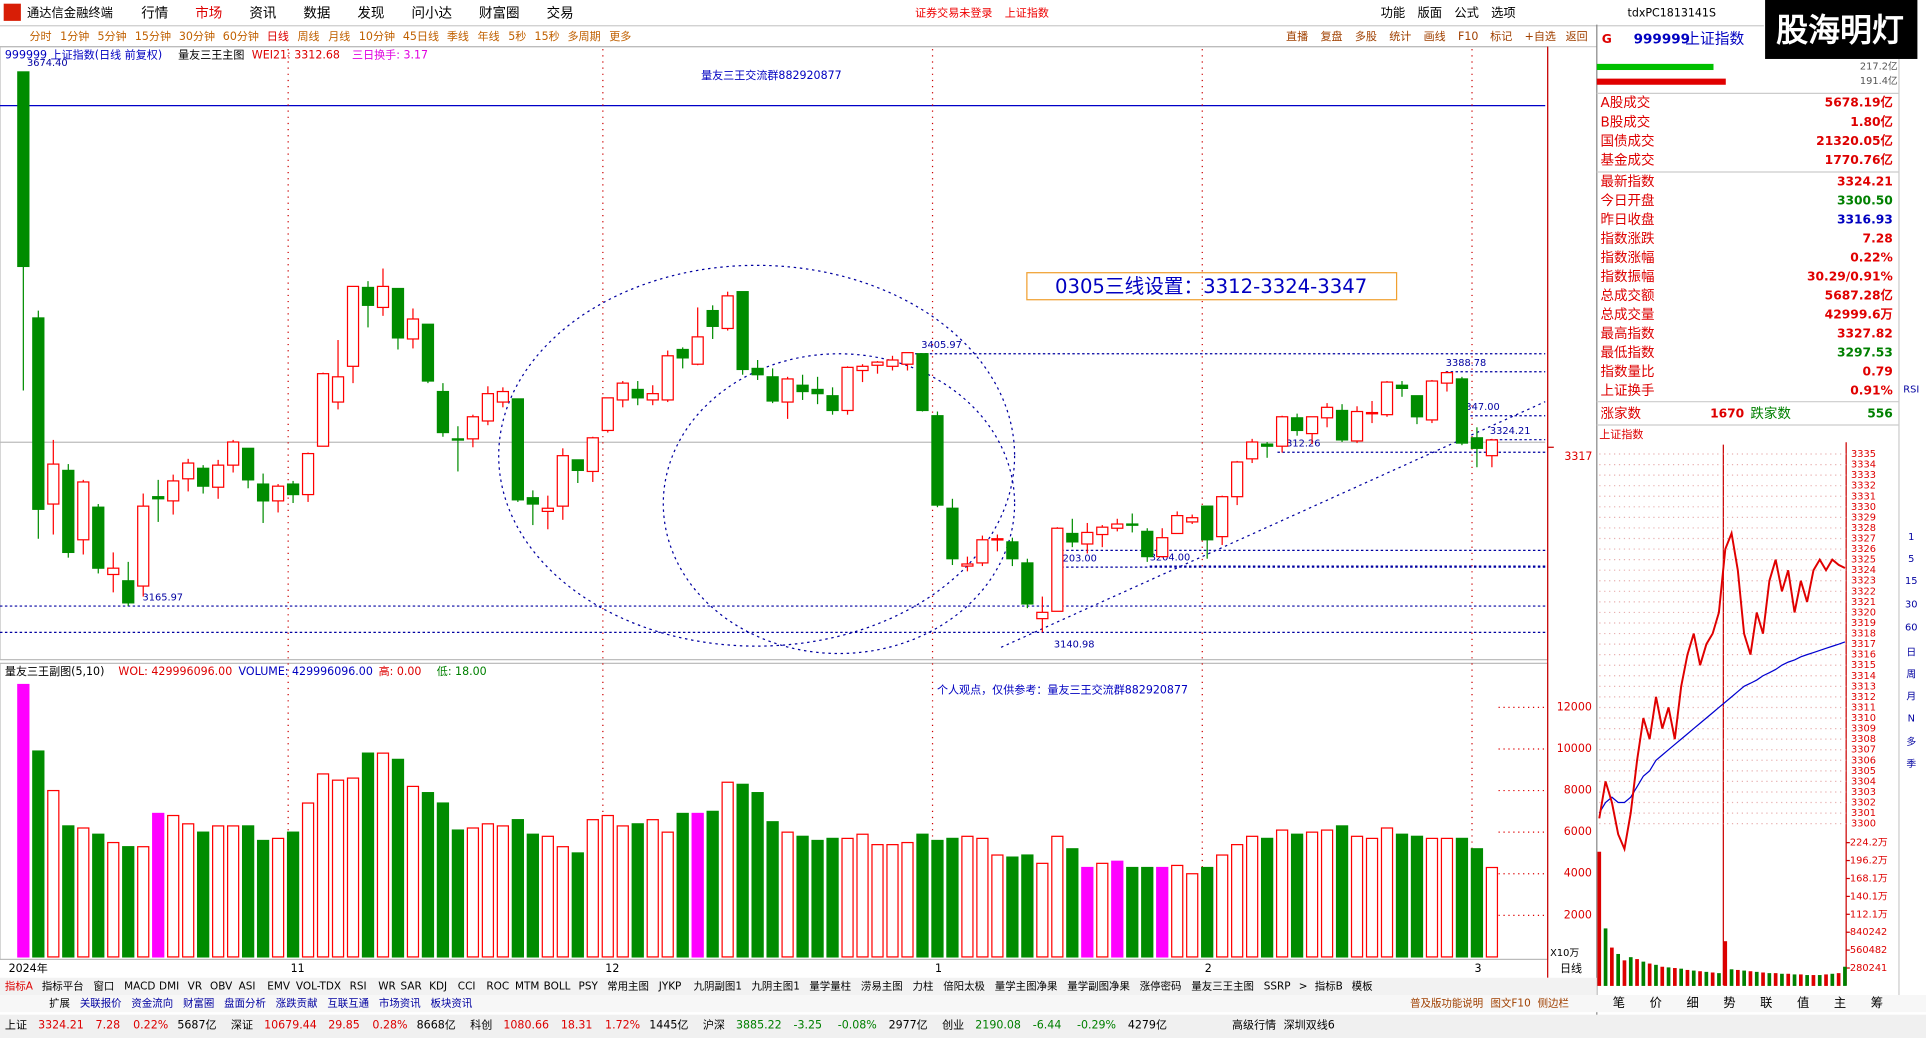 This screenshot has width=1926, height=1038. What do you see at coordinates (154, 14) in the screenshot?
I see `menu-item: 行情` at bounding box center [154, 14].